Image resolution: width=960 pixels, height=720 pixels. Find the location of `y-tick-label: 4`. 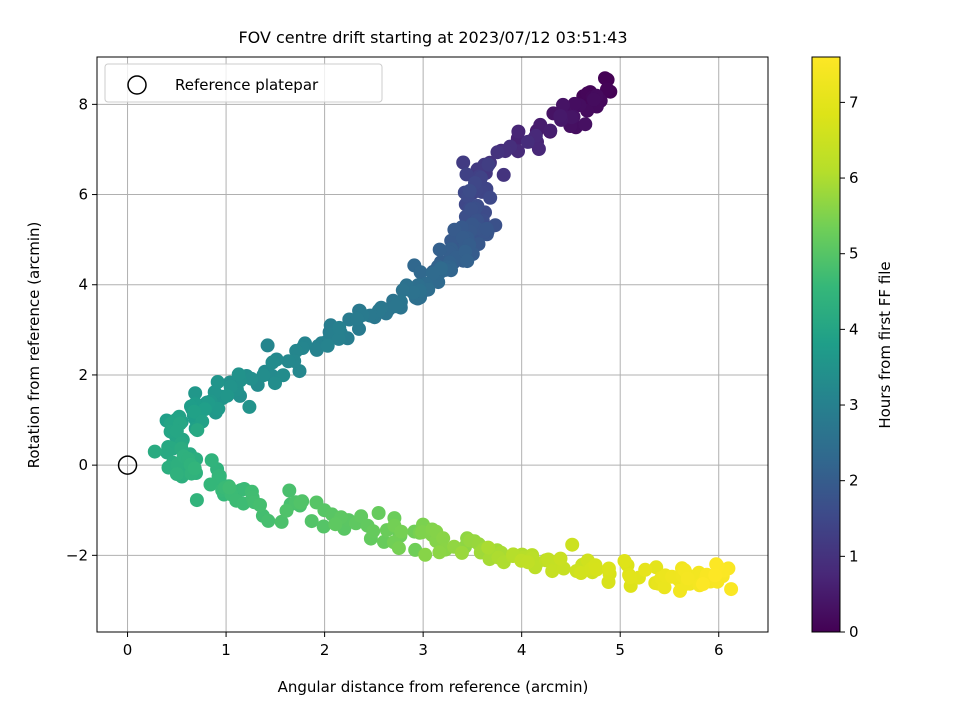

y-tick-label: 4 is located at coordinates (83, 285).